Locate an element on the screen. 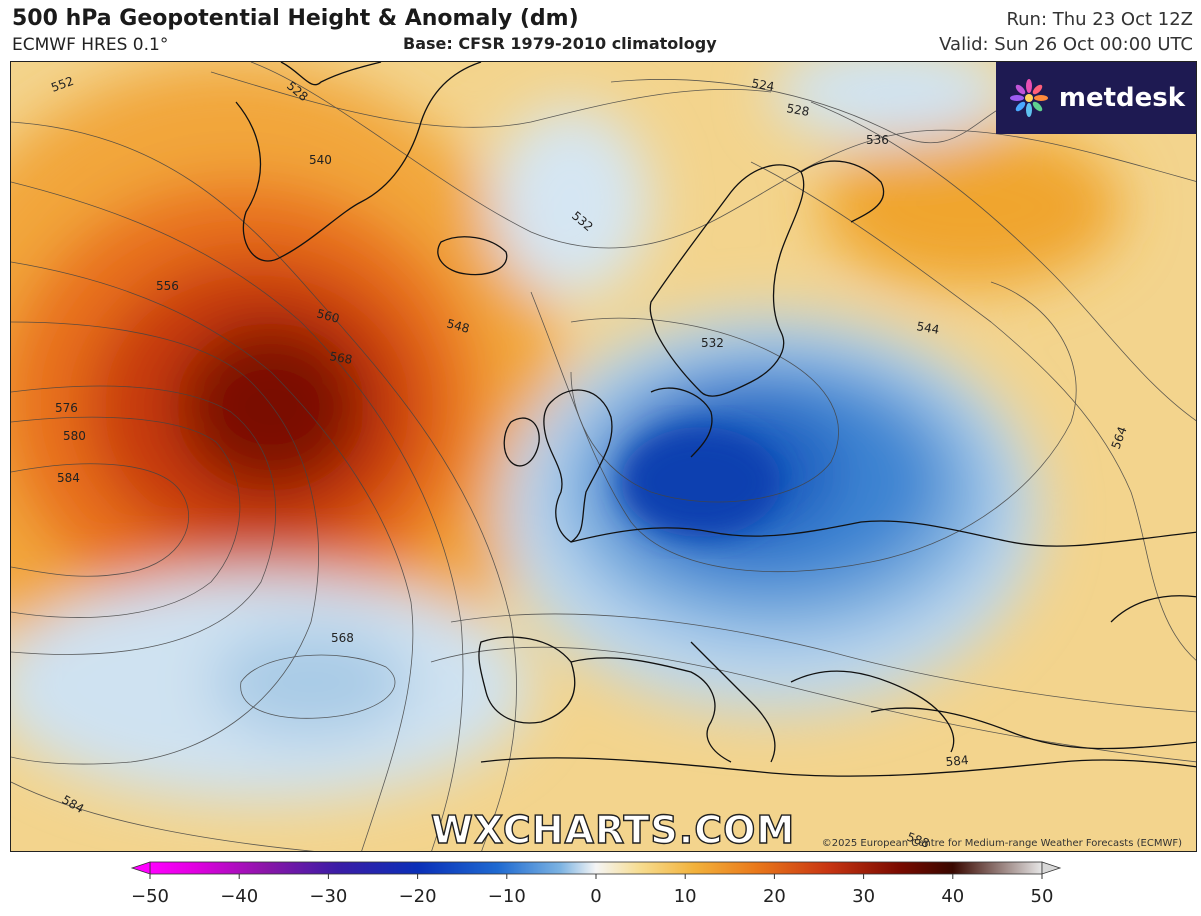 The width and height of the screenshot is (1201, 916). colorbar-tick-label: −20 is located at coordinates (418, 896).